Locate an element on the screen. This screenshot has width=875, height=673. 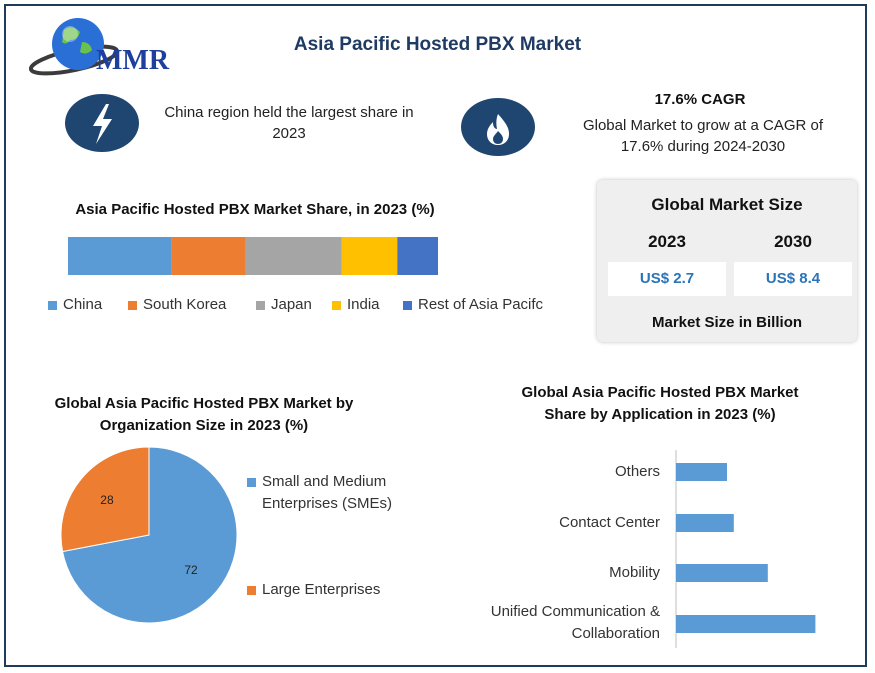
mmr-logo: MMR is located at coordinates (99, 47).